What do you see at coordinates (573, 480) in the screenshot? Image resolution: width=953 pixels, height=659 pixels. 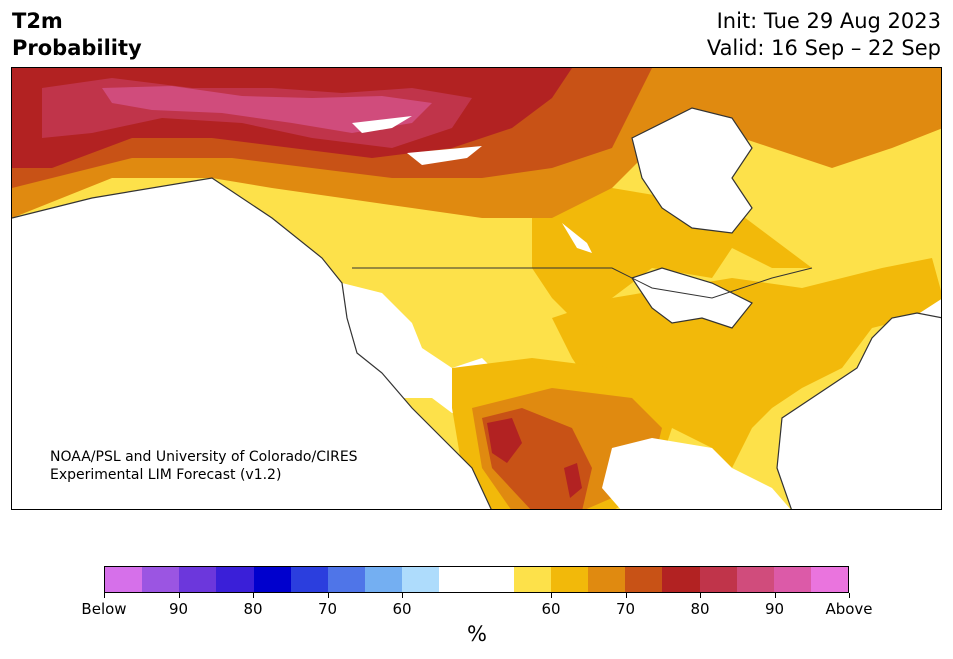 I see `region-80-south-texas` at bounding box center [573, 480].